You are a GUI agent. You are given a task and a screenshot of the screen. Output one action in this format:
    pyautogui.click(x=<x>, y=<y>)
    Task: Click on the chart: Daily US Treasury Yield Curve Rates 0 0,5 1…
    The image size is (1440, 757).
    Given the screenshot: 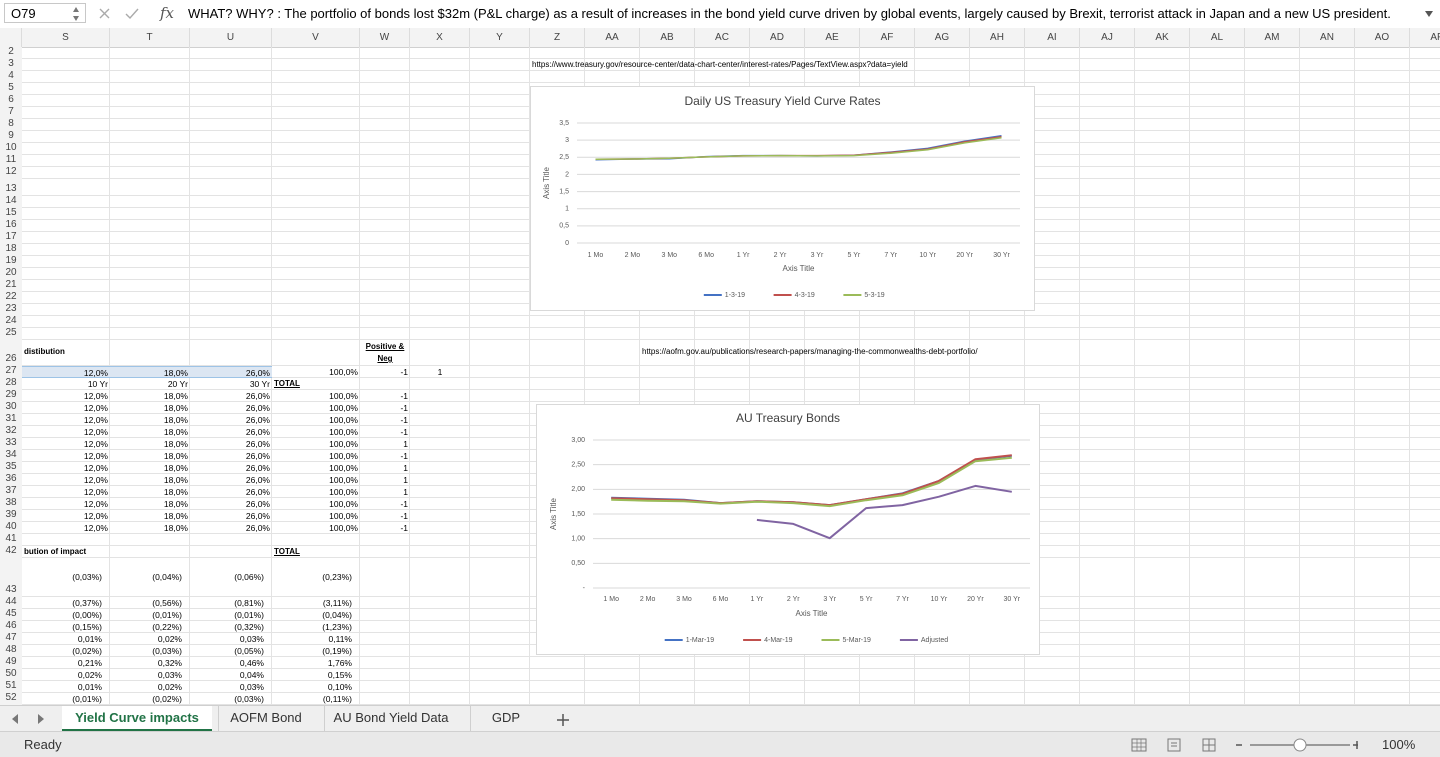 What is the action you would take?
    pyautogui.click(x=782, y=198)
    